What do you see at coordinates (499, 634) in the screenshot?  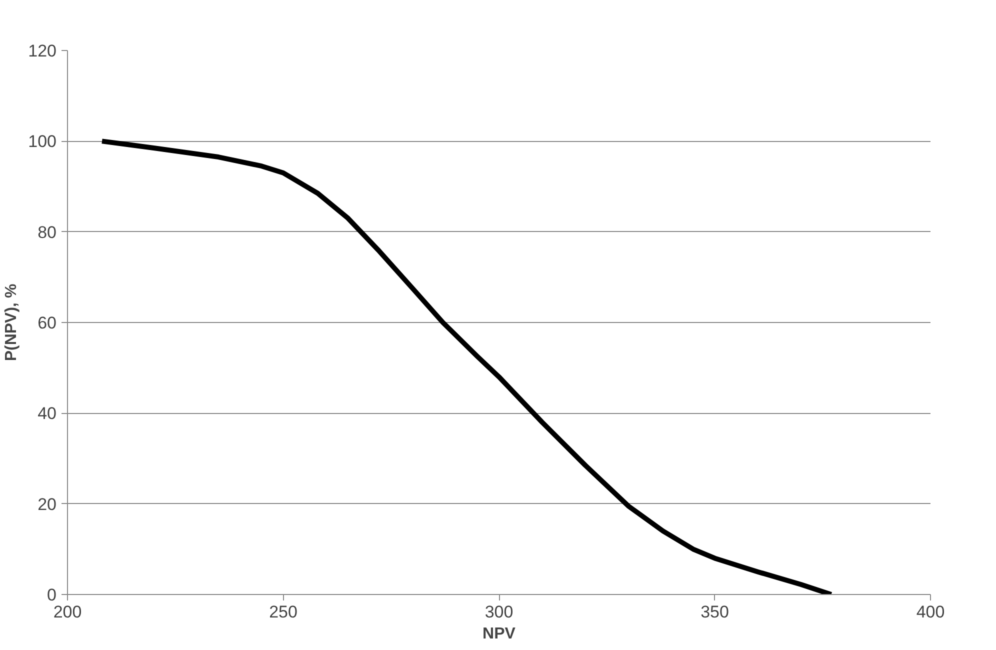 I see `x-axis-title: NPV` at bounding box center [499, 634].